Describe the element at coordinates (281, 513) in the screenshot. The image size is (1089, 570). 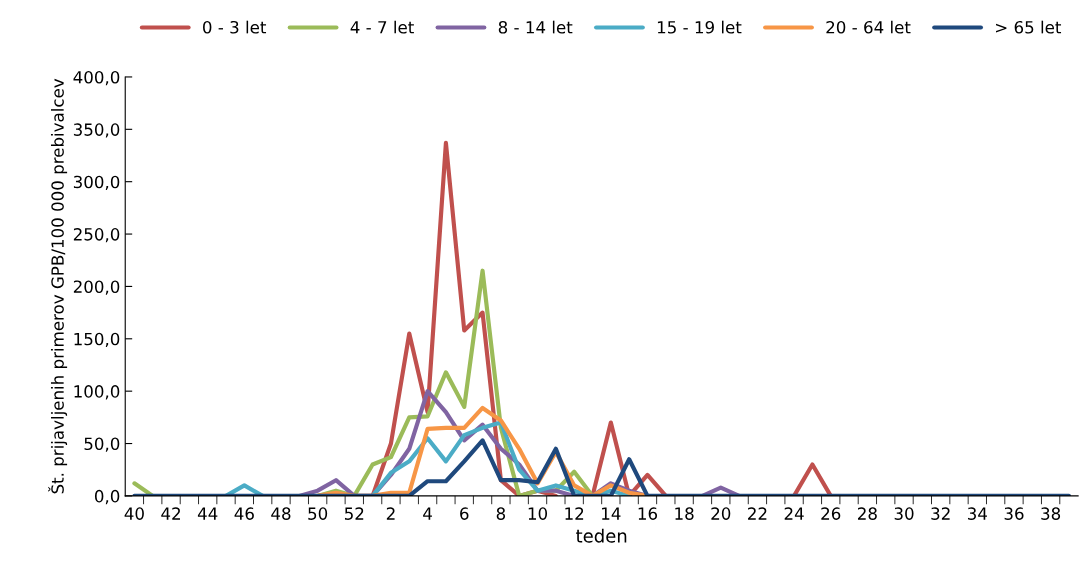
I see `x-tick-label: 48` at that location.